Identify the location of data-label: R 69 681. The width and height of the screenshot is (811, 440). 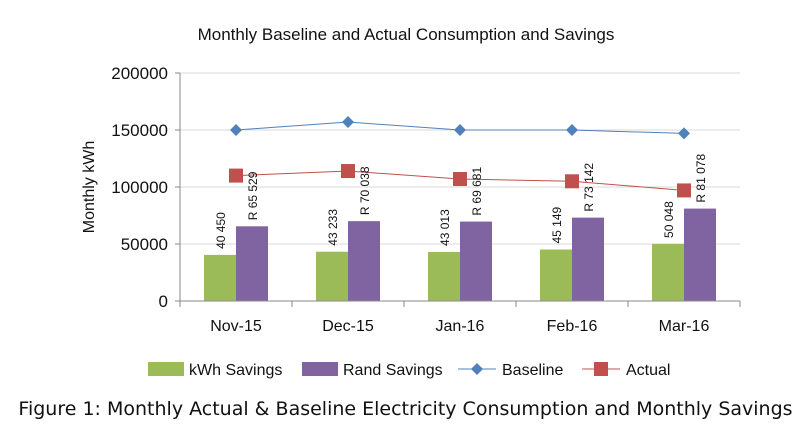
(477, 191).